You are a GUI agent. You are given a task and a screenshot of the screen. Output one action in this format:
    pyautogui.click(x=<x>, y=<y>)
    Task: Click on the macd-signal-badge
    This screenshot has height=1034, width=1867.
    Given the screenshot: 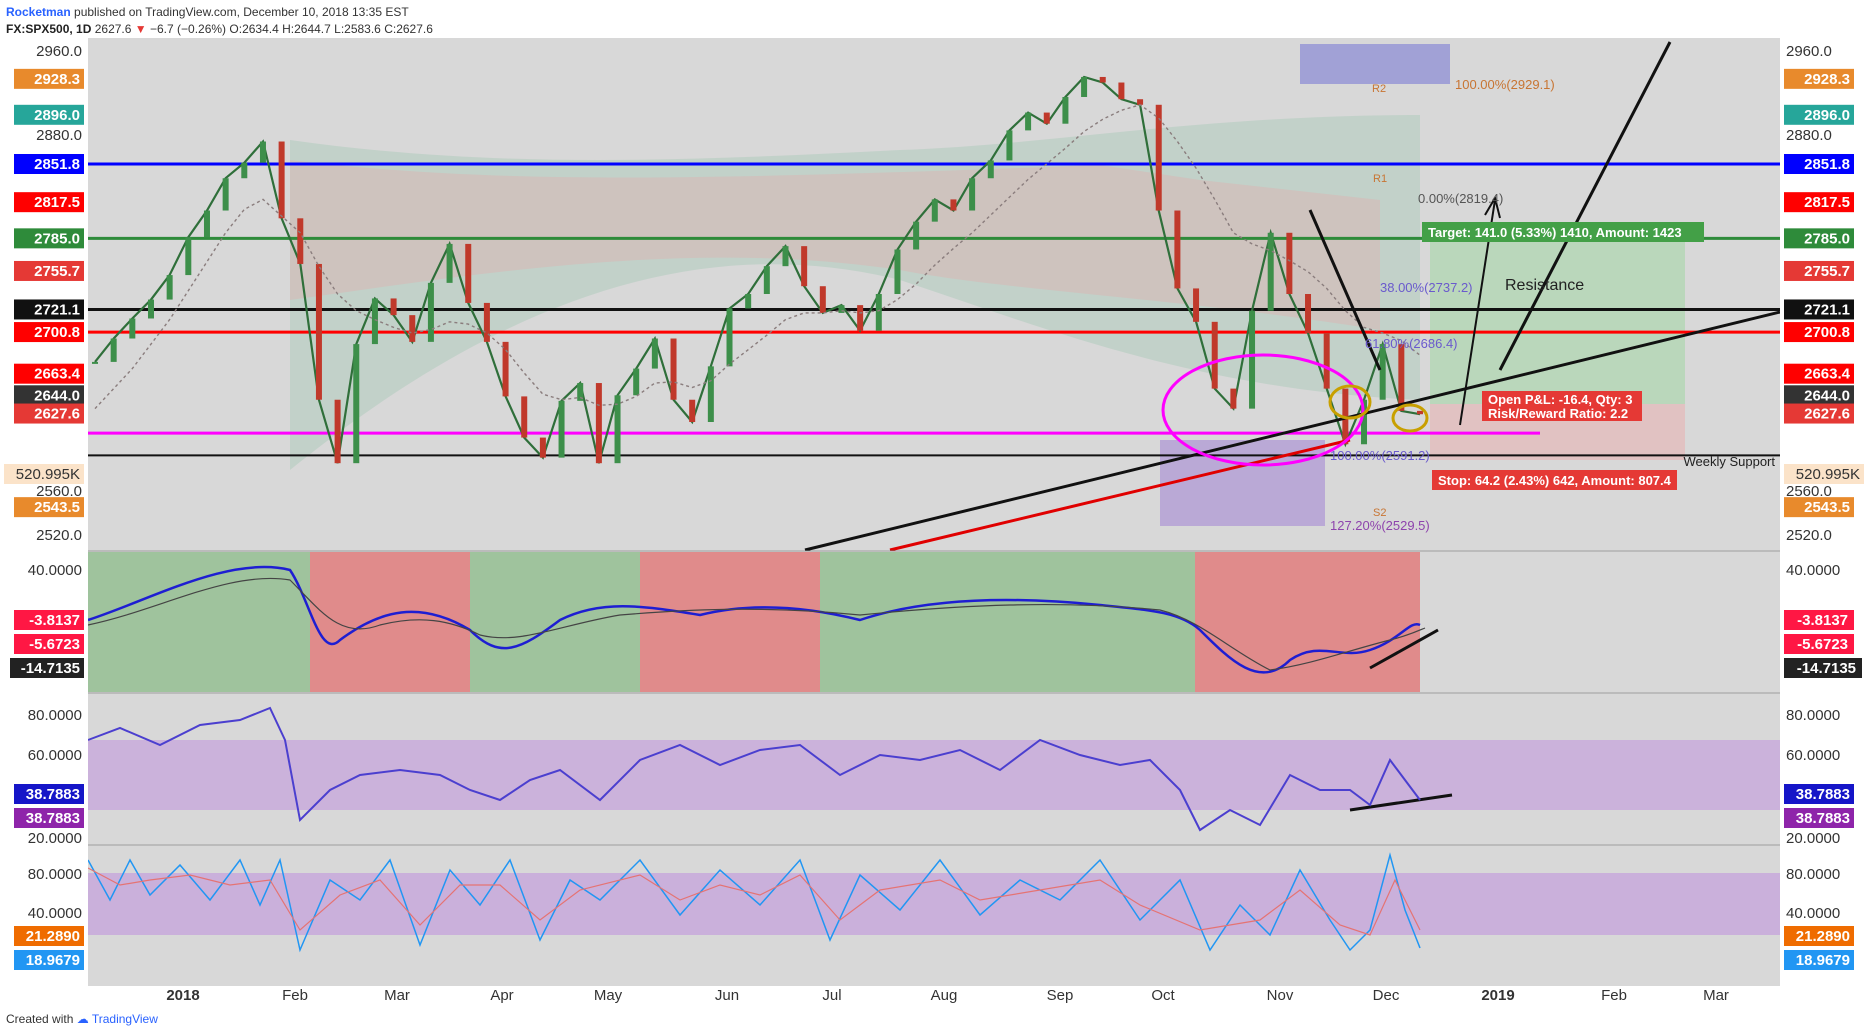 What is the action you would take?
    pyautogui.click(x=49, y=644)
    